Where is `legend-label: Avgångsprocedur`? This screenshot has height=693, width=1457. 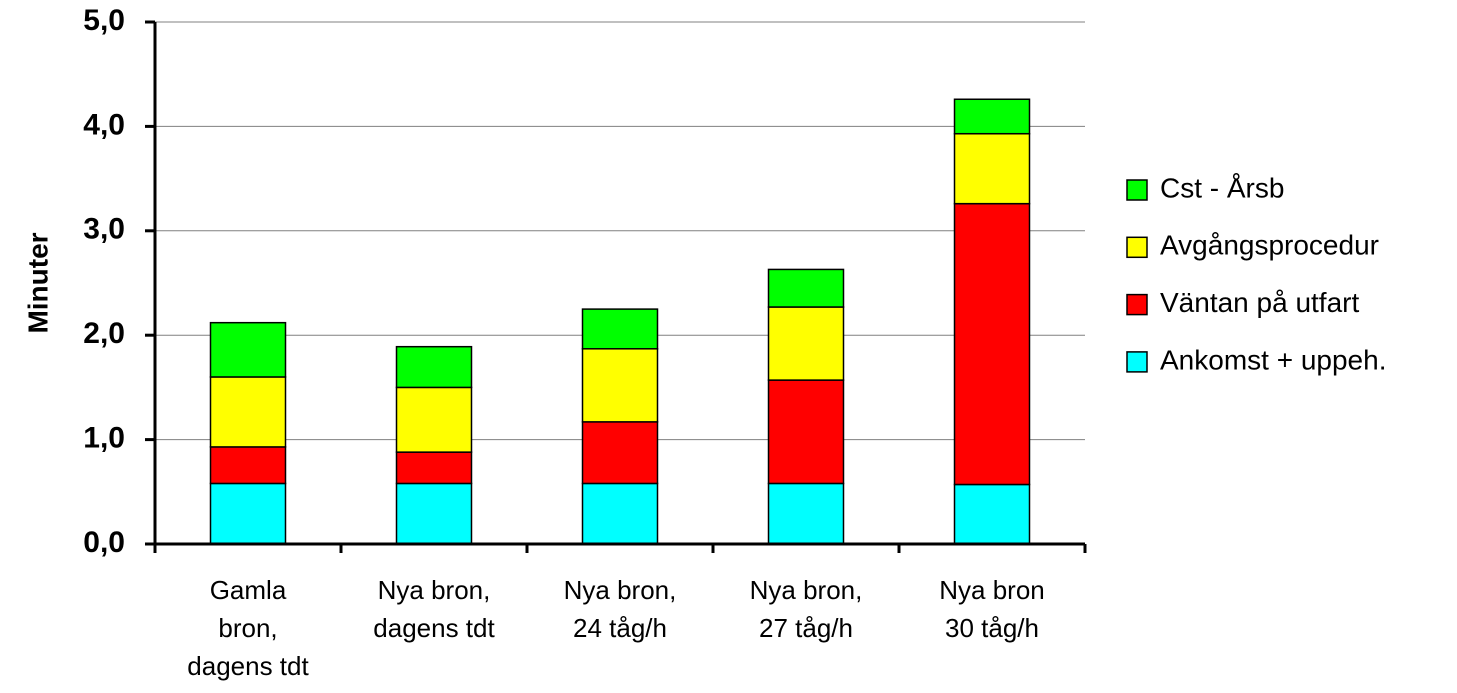
legend-label: Avgångsprocedur is located at coordinates (1269, 245).